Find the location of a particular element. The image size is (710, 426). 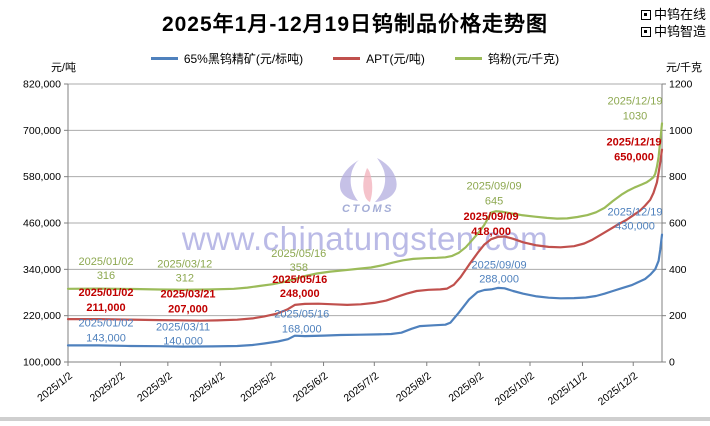

right-axis-unit-label: 元/千克 is located at coordinates (684, 67).